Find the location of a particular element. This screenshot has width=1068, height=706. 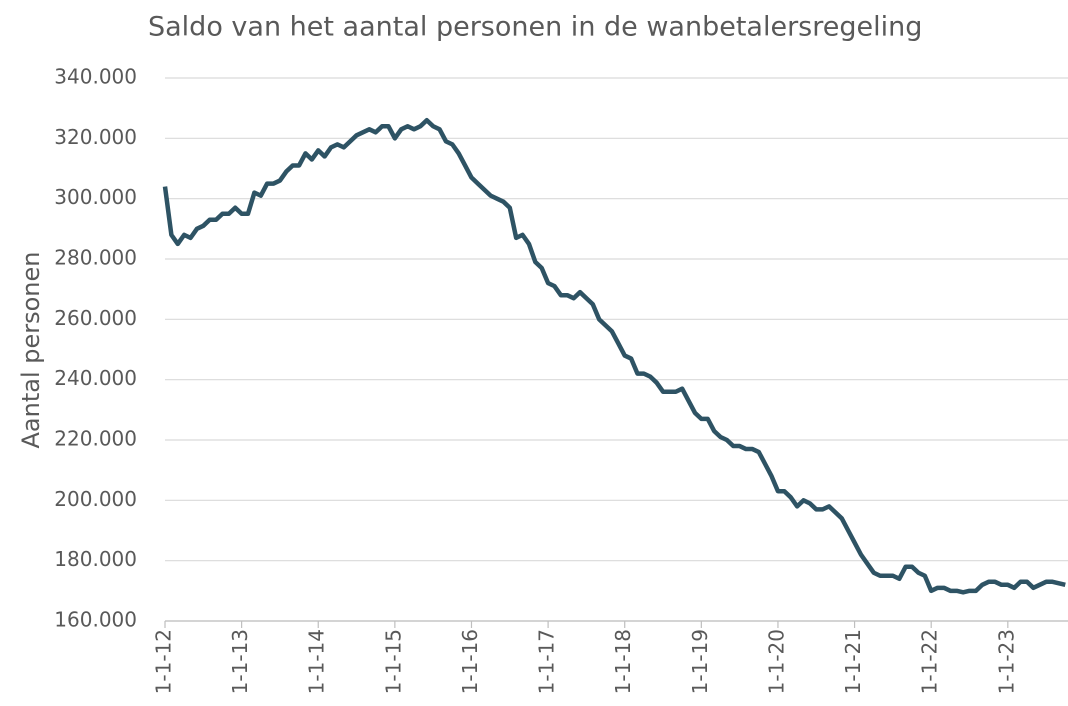

x-tick-label: 1-1-13 is located at coordinates (240, 661).